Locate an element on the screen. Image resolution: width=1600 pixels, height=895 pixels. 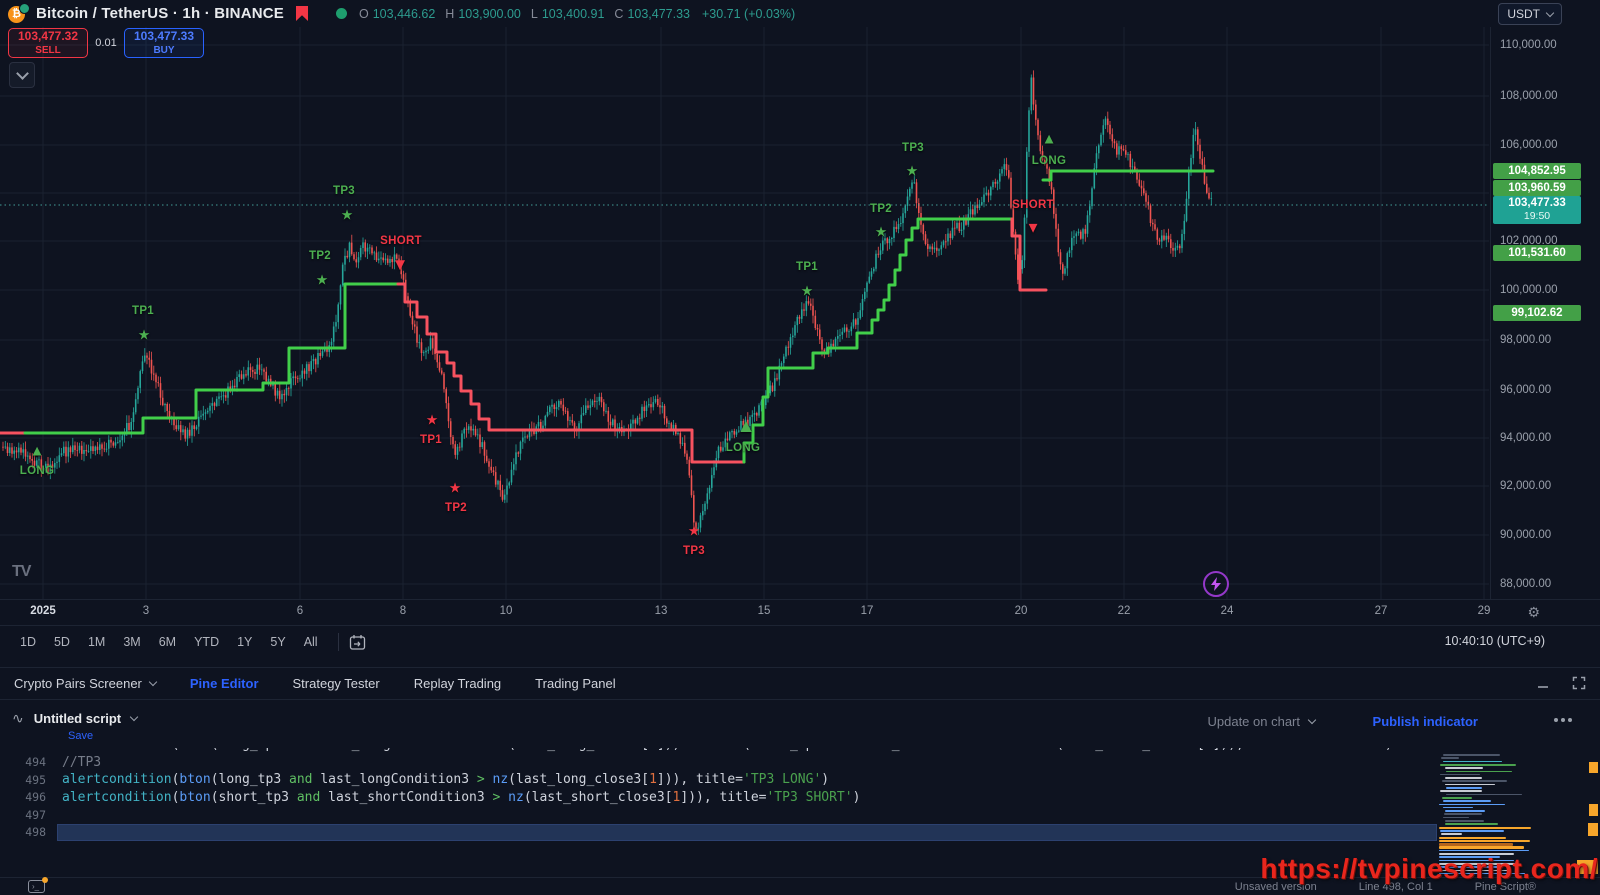
time-axis-label: 8 is located at coordinates (403, 611).